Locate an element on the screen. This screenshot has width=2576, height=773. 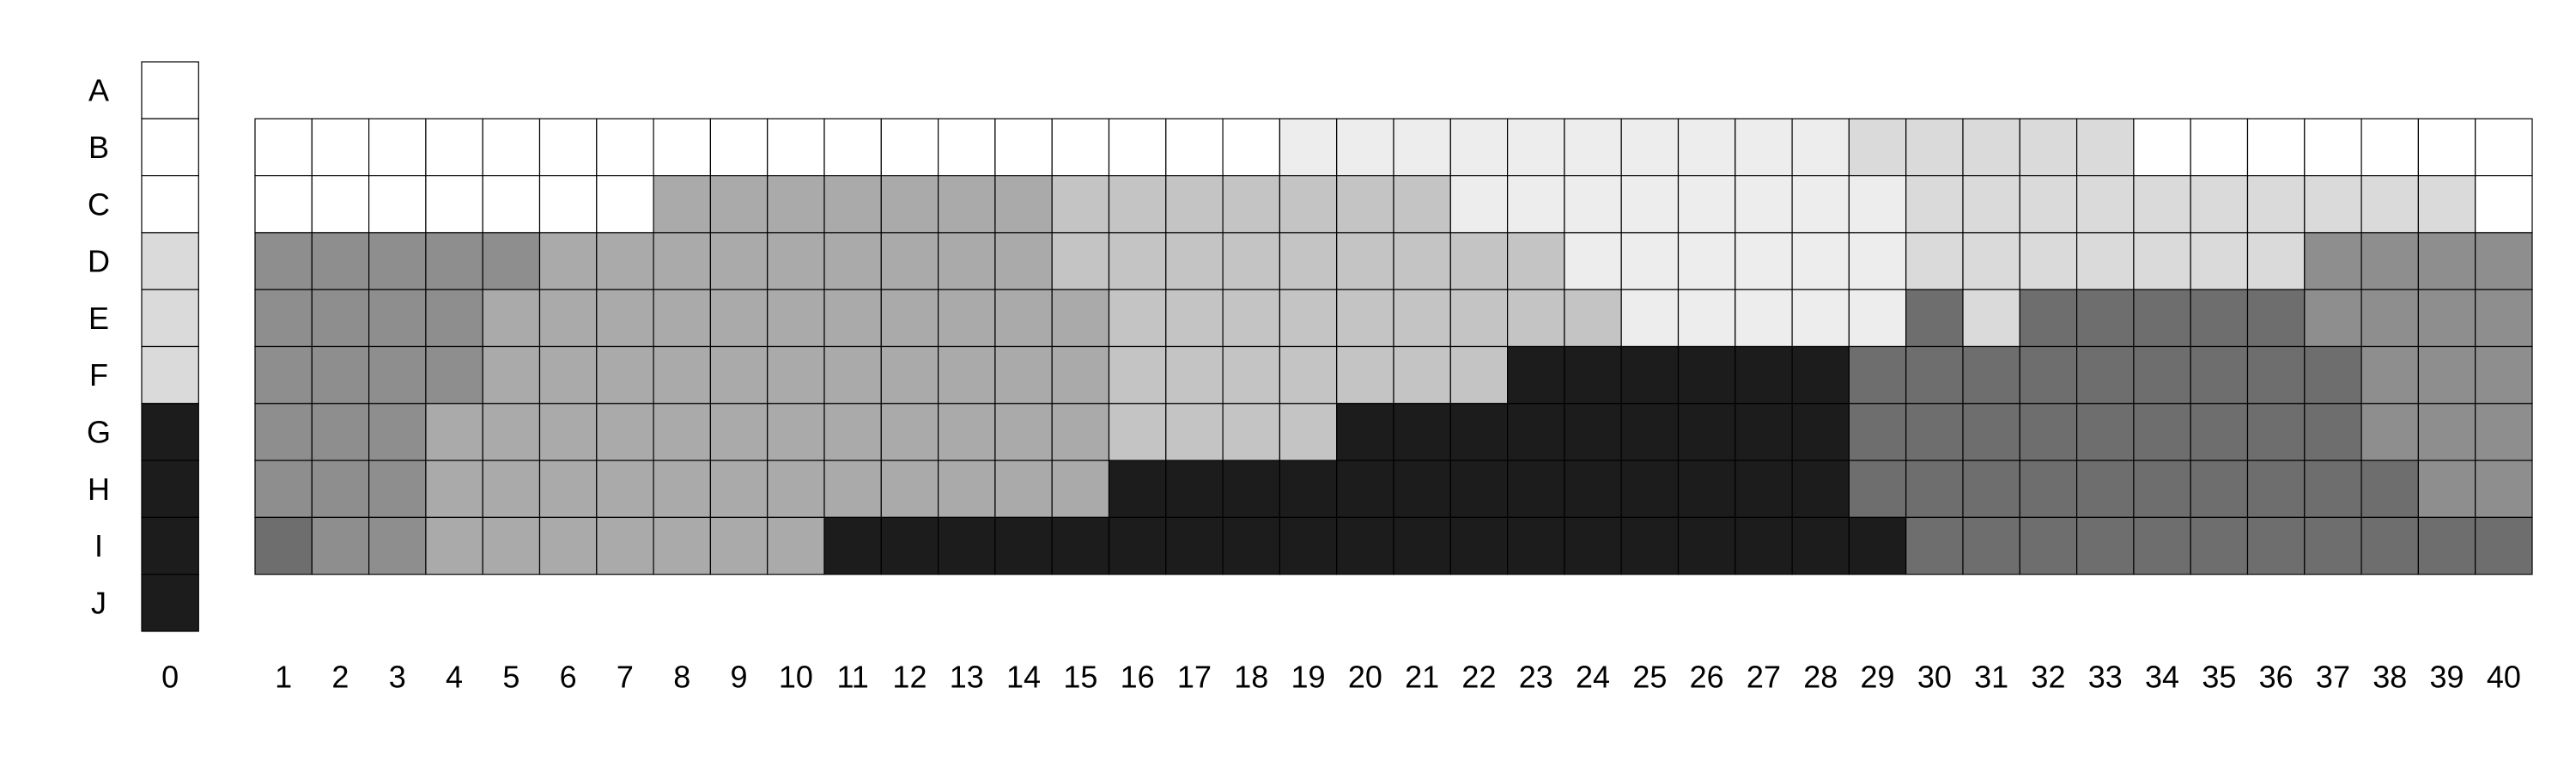
legend-cell-g is located at coordinates (170, 432).